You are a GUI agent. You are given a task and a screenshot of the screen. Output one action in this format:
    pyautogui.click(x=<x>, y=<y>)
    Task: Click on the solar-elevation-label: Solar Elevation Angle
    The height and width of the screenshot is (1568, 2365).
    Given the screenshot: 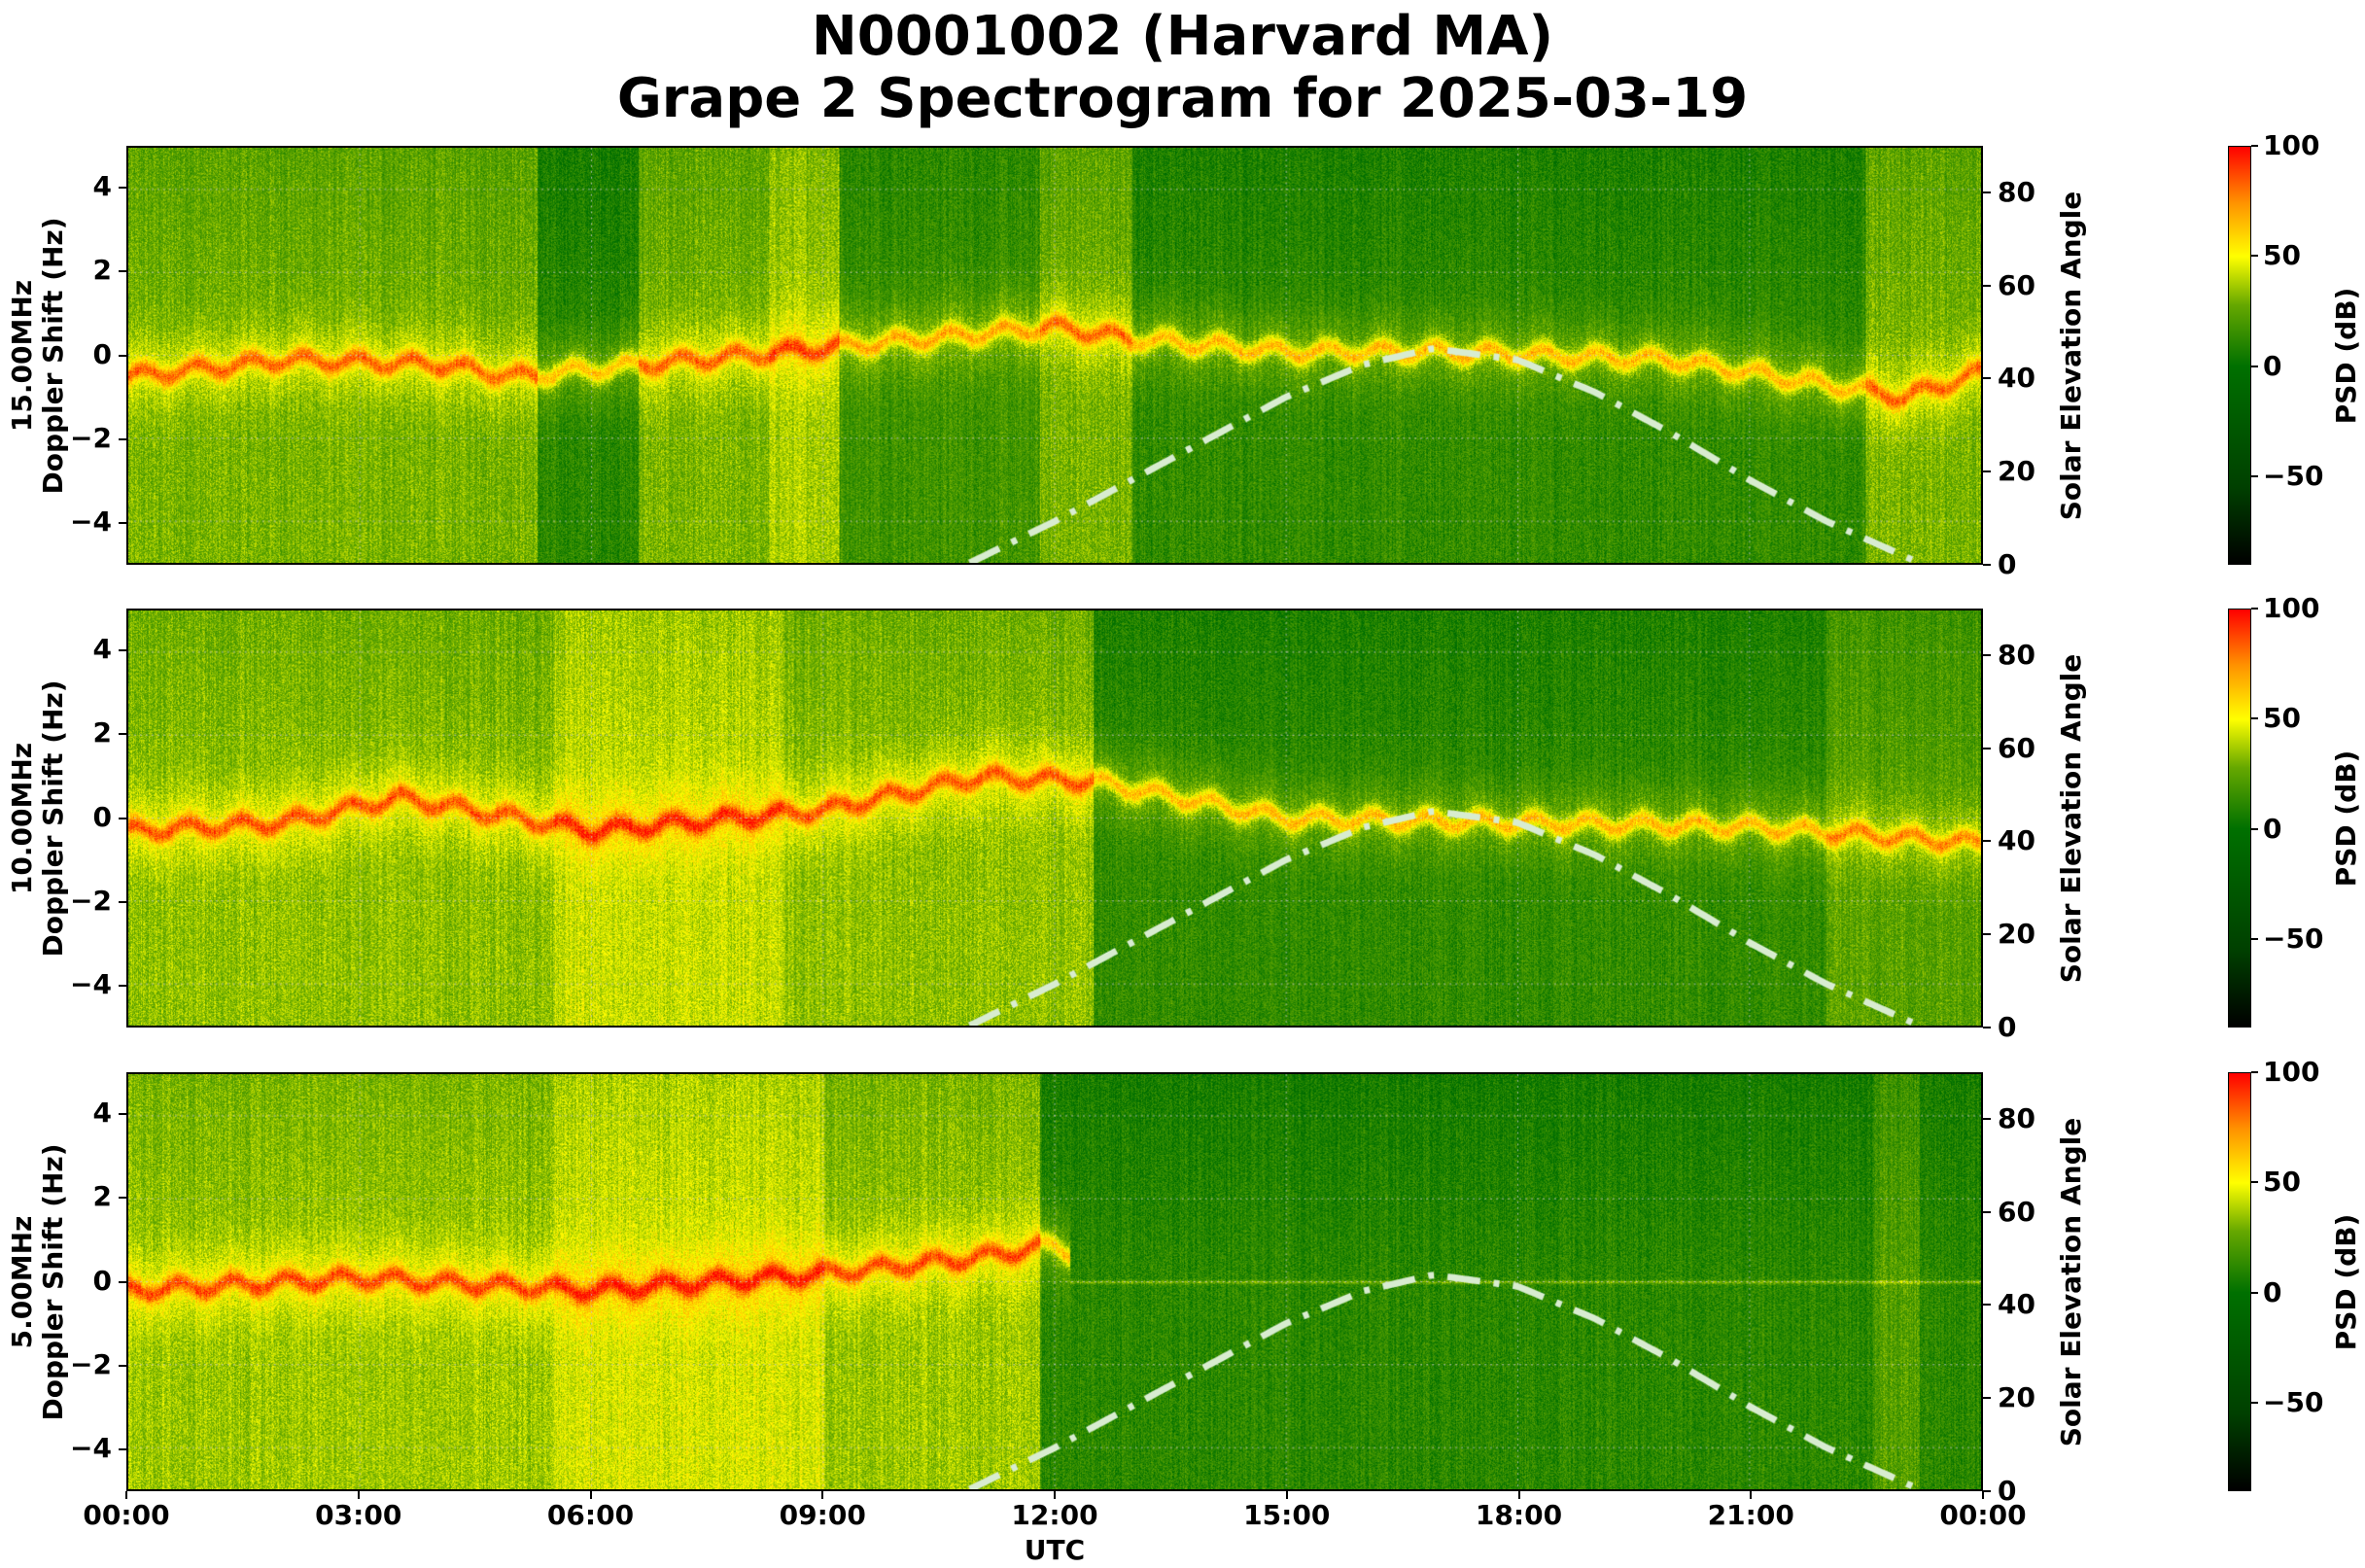 What is the action you would take?
    pyautogui.click(x=2071, y=355)
    